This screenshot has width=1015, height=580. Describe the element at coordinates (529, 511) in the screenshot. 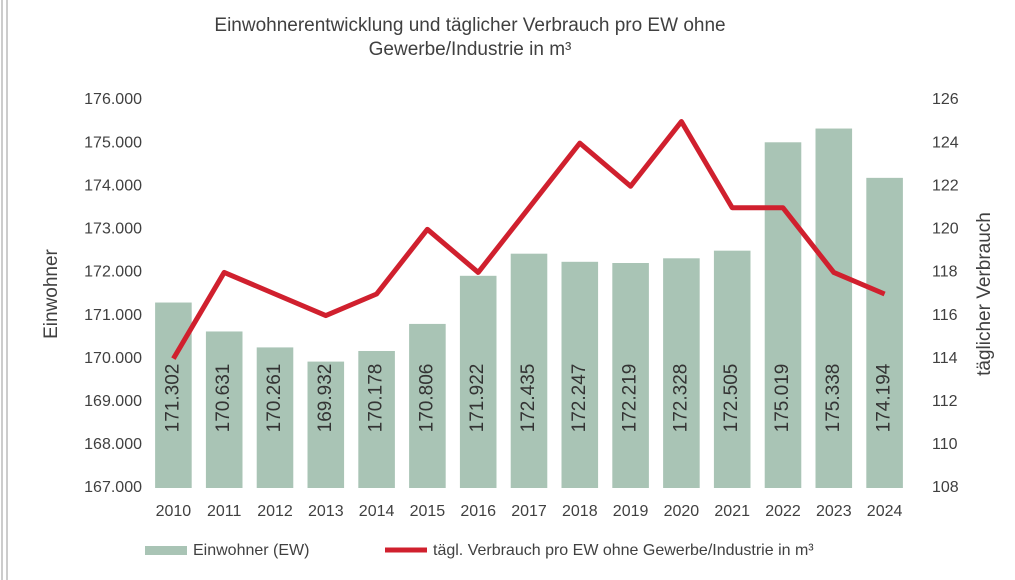

I see `x-tick-label: 2017` at that location.